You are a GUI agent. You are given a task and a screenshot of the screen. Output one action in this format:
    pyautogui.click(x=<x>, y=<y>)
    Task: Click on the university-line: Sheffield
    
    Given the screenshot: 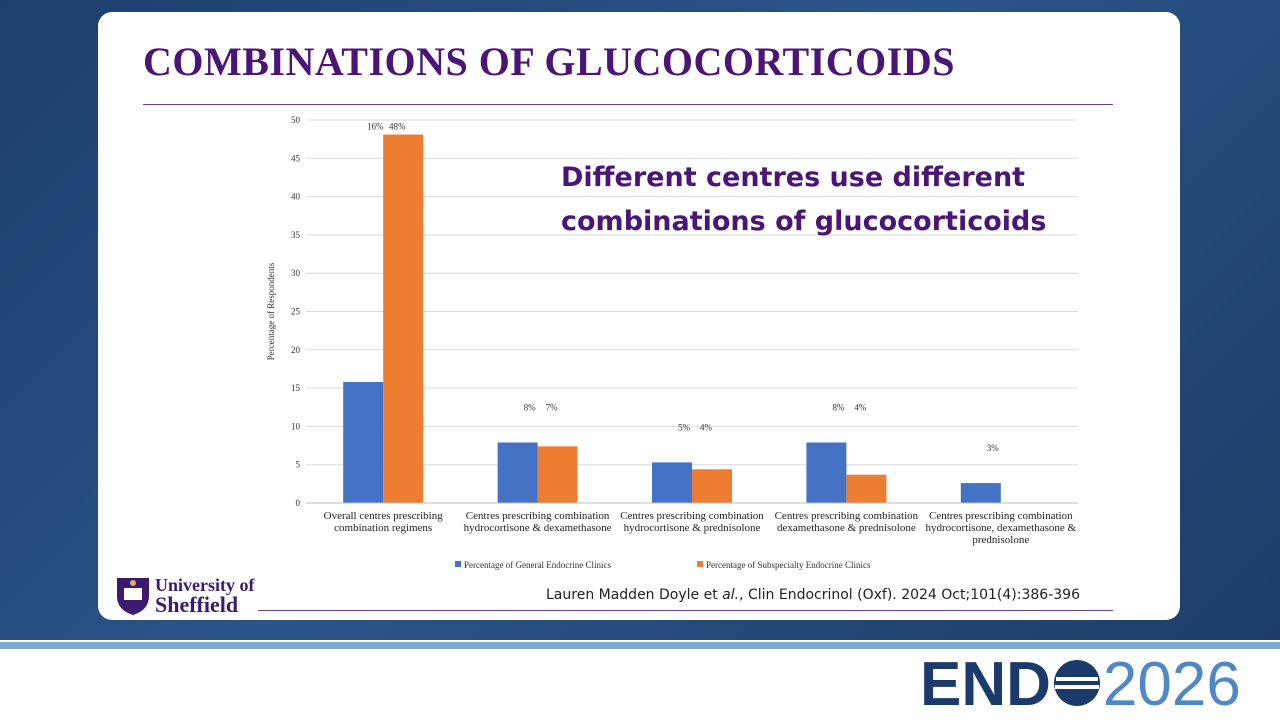 What is the action you would take?
    pyautogui.click(x=197, y=604)
    